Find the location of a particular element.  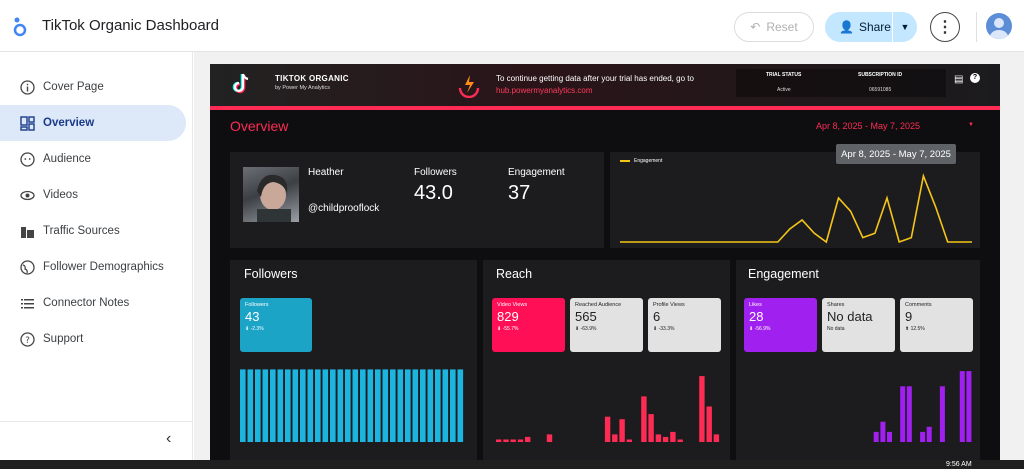

chevron-down-icon: ▼ is located at coordinates (971, 125).